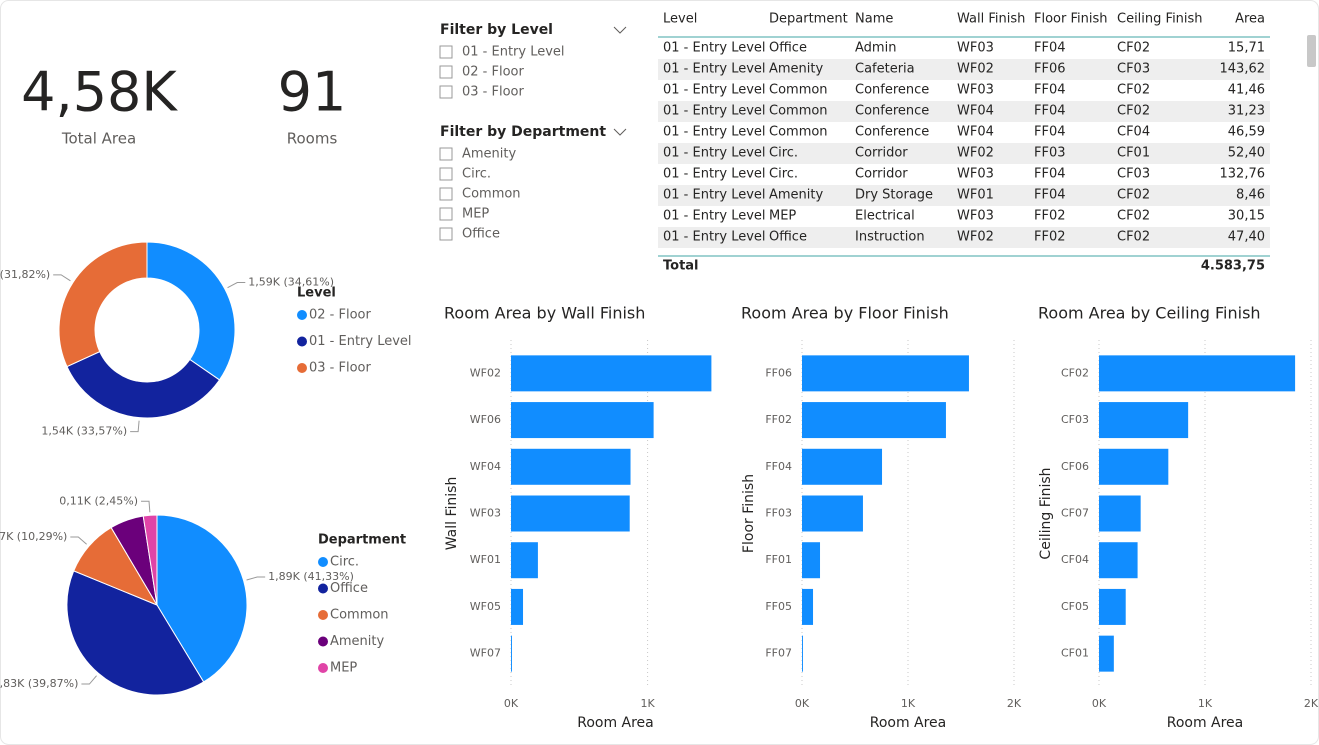  What do you see at coordinates (493, 92) in the screenshot?
I see `slicer-item: 03 - Floor` at bounding box center [493, 92].